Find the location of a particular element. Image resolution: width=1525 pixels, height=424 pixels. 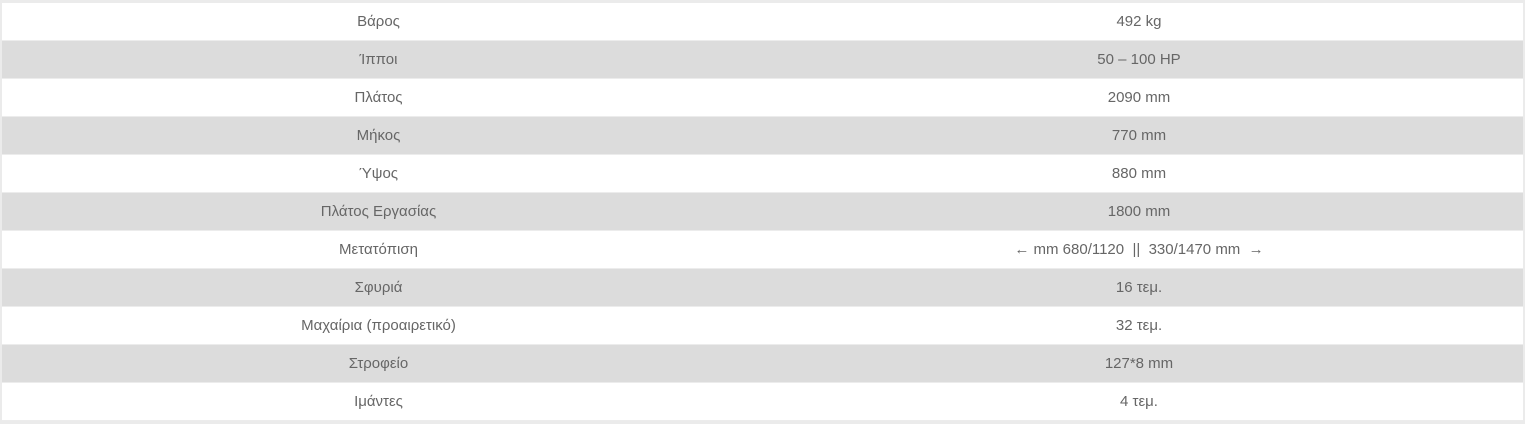

spec-label: Βάρος is located at coordinates (378, 22).